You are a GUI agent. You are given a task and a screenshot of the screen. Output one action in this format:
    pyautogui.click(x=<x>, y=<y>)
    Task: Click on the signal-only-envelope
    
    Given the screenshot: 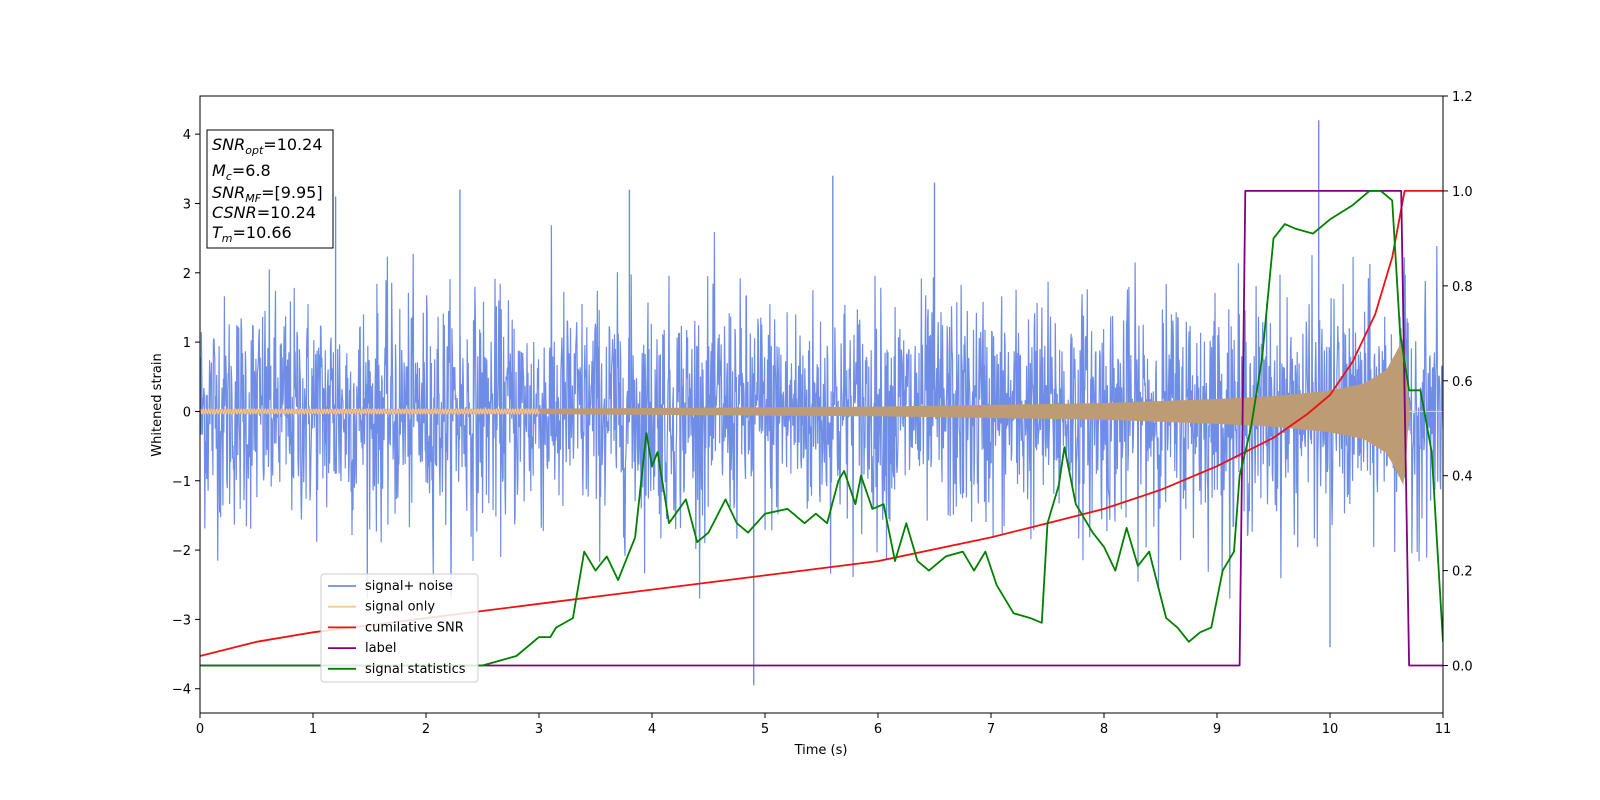 What is the action you would take?
    pyautogui.click(x=821, y=411)
    